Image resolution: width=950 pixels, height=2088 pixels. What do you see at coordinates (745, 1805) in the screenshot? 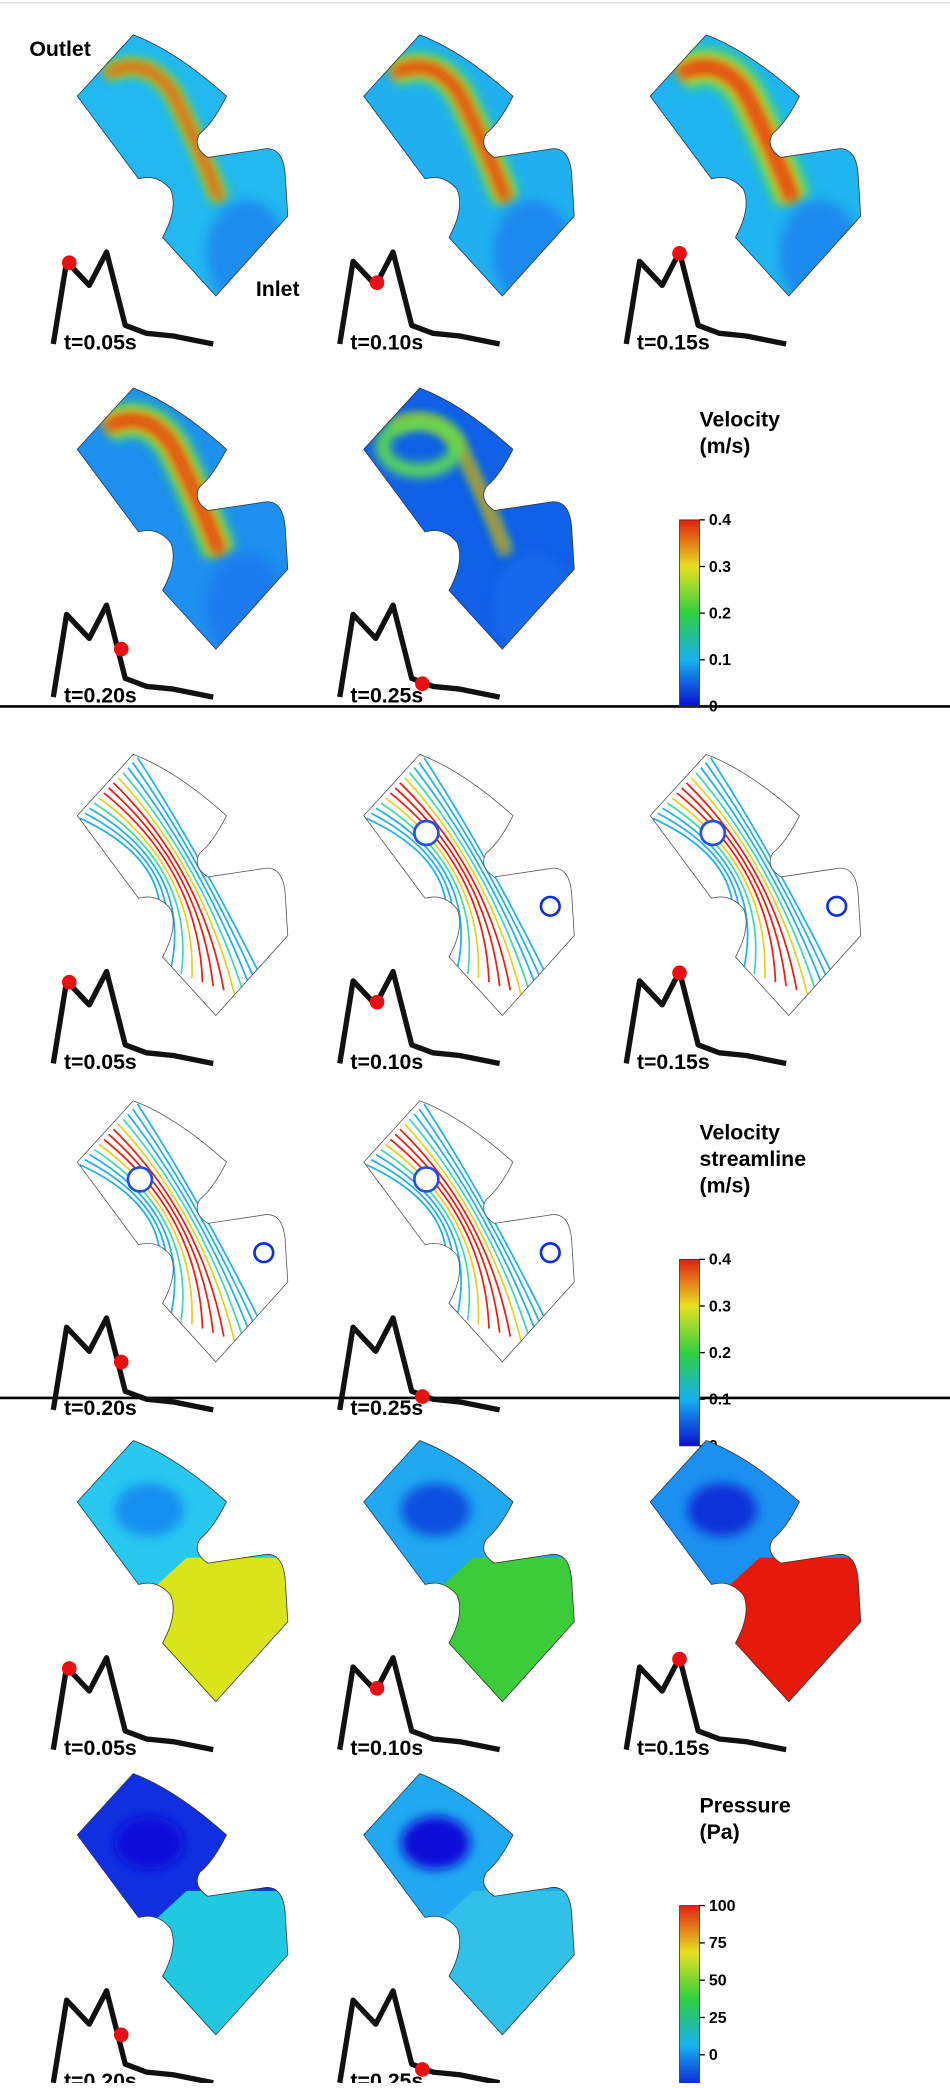
I see `colorbar-title: Pressure` at bounding box center [745, 1805].